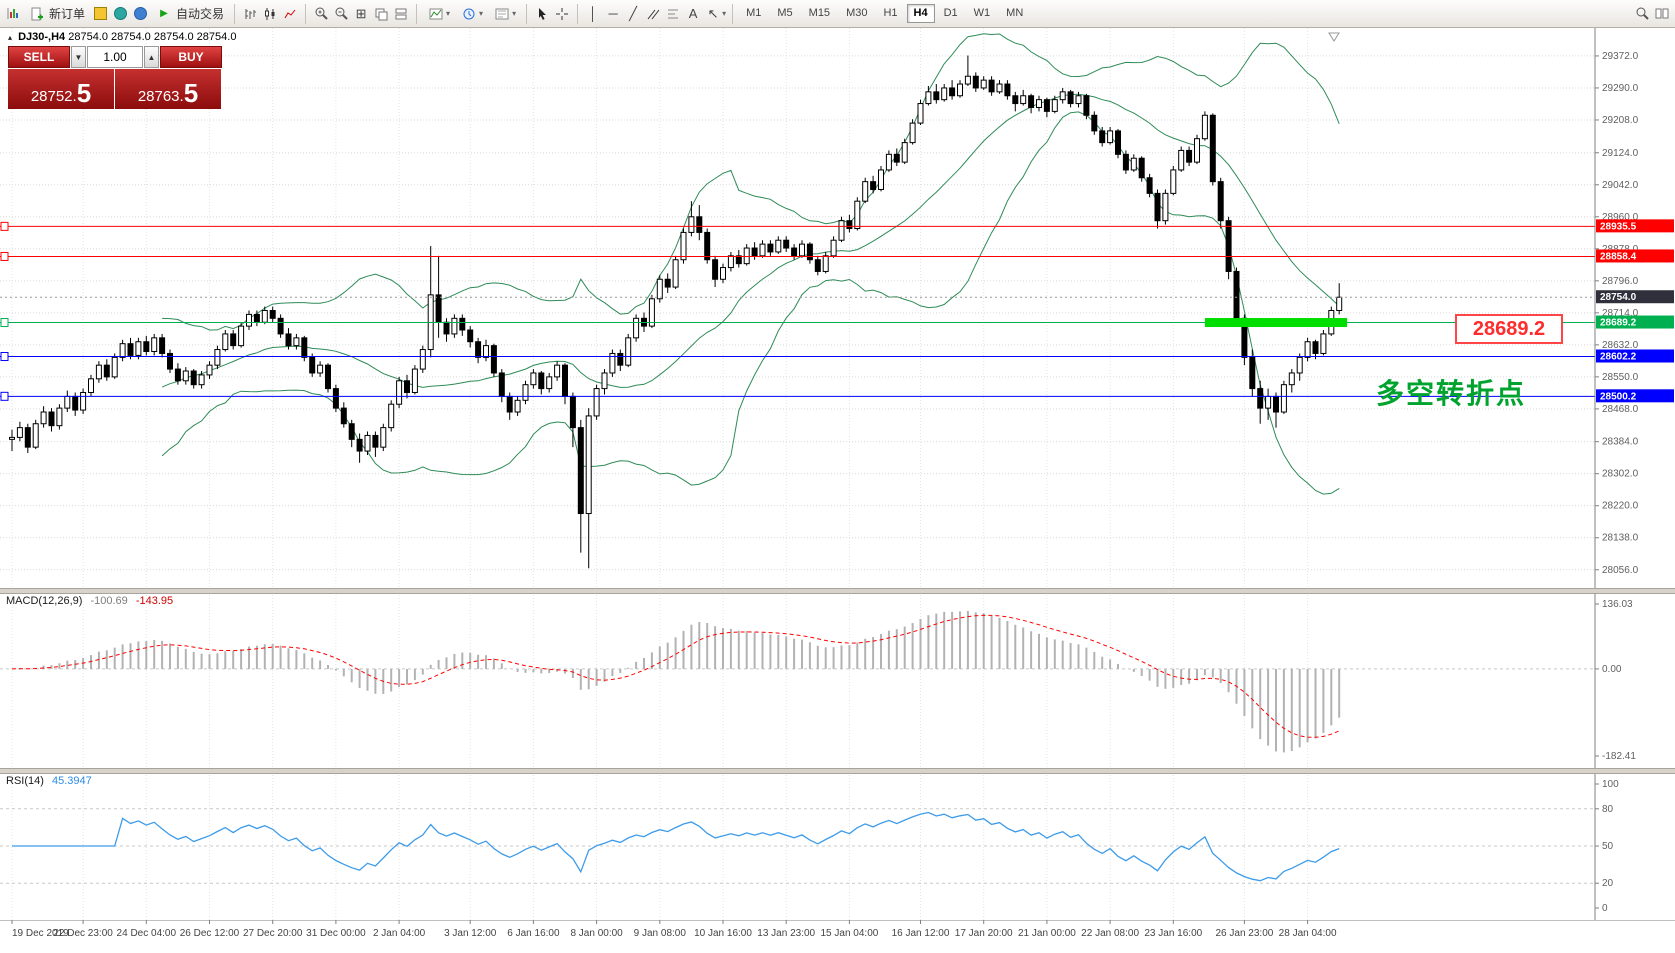 Image resolution: width=1675 pixels, height=953 pixels. Describe the element at coordinates (1620, 570) in the screenshot. I see `svg-text: 28056.0` at that location.